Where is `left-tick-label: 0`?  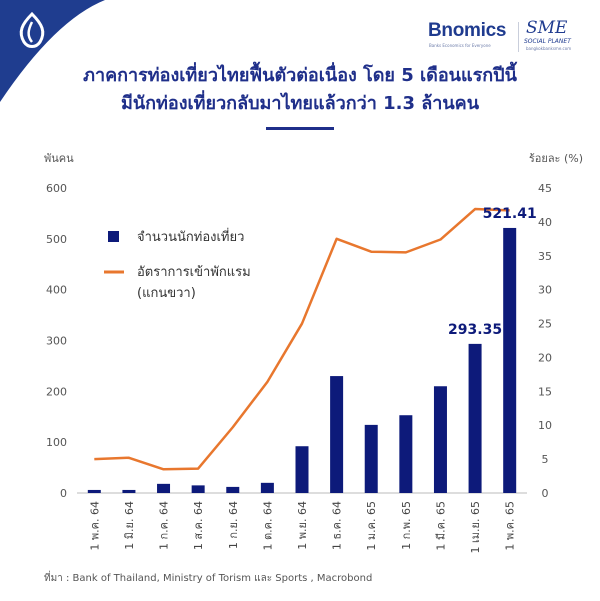
left-tick-label: 0 is located at coordinates (63, 493).